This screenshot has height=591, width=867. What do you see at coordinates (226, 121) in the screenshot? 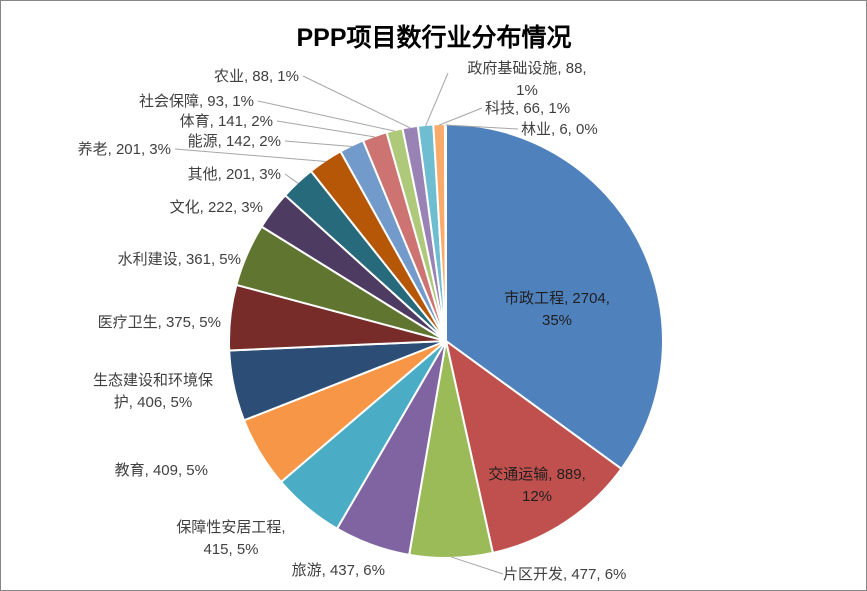
I see `data-label: 体育, 141, 2%` at bounding box center [226, 121].